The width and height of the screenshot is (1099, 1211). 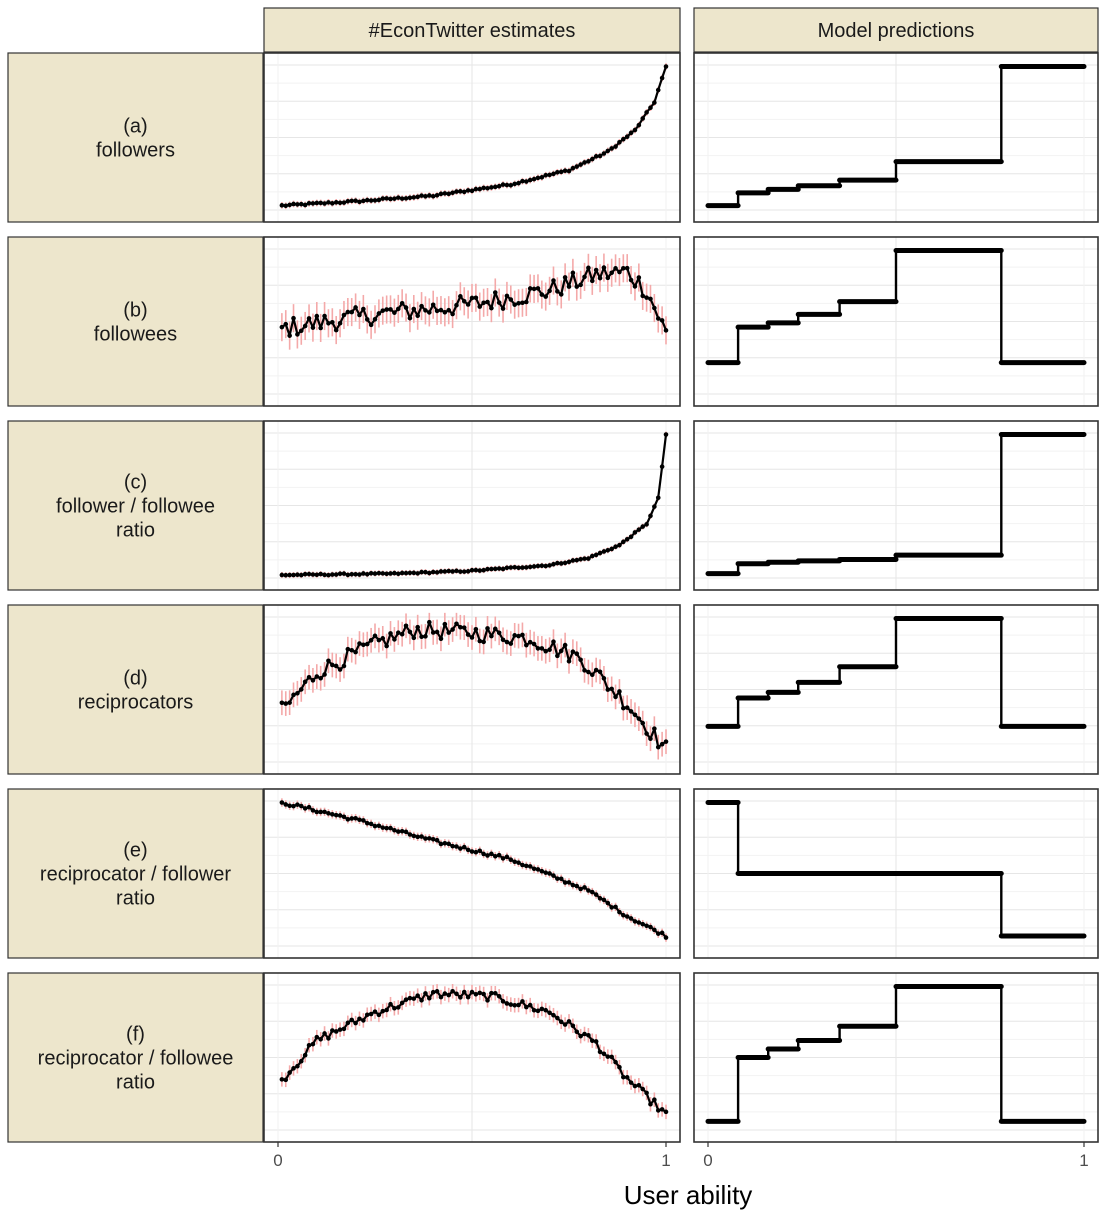 I want to click on row-strip-0: (a)followers, so click(x=135, y=137).